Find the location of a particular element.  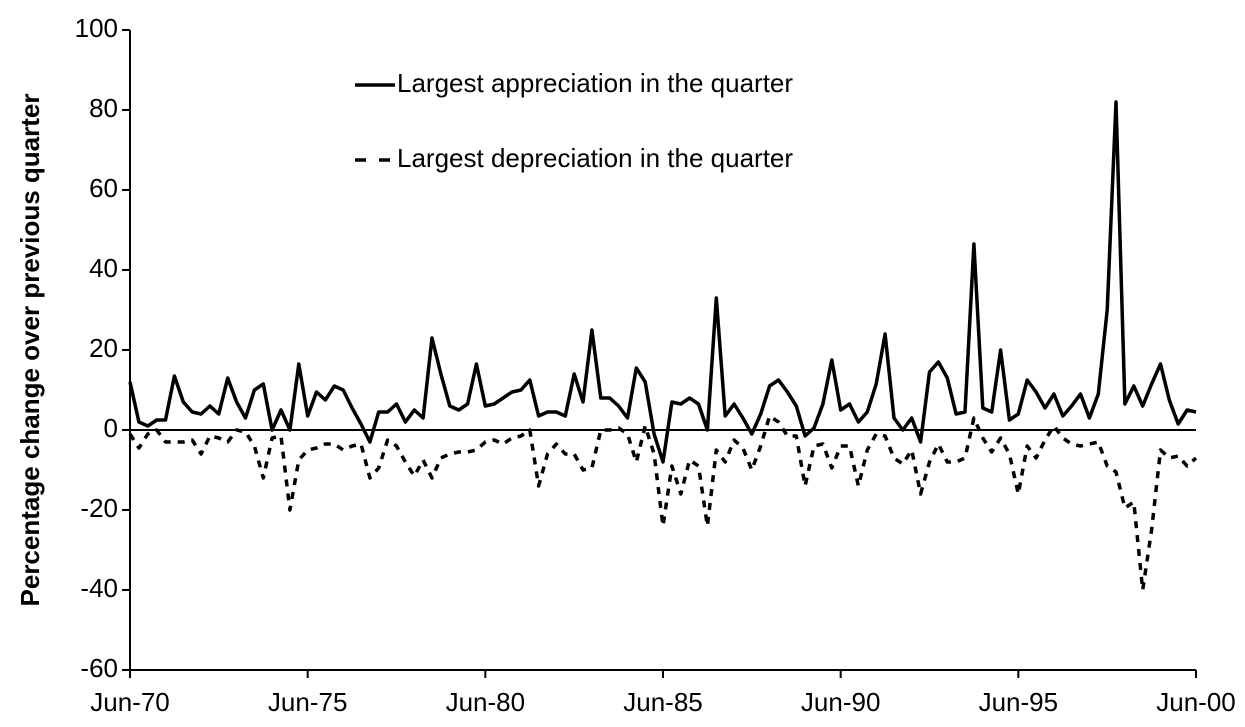

x-tick-label: Jun-70 is located at coordinates (130, 702).